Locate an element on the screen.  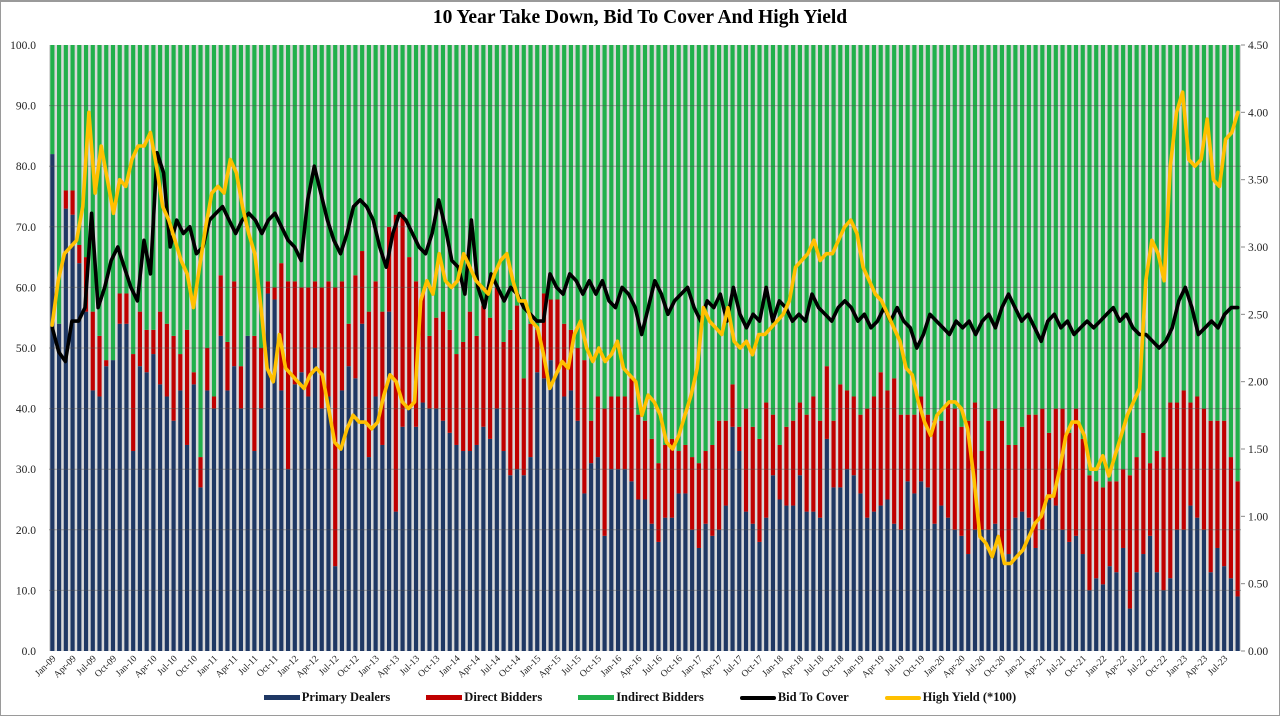
legend-item-bid-to-cover: Bid To Cover is located at coordinates (794, 697).